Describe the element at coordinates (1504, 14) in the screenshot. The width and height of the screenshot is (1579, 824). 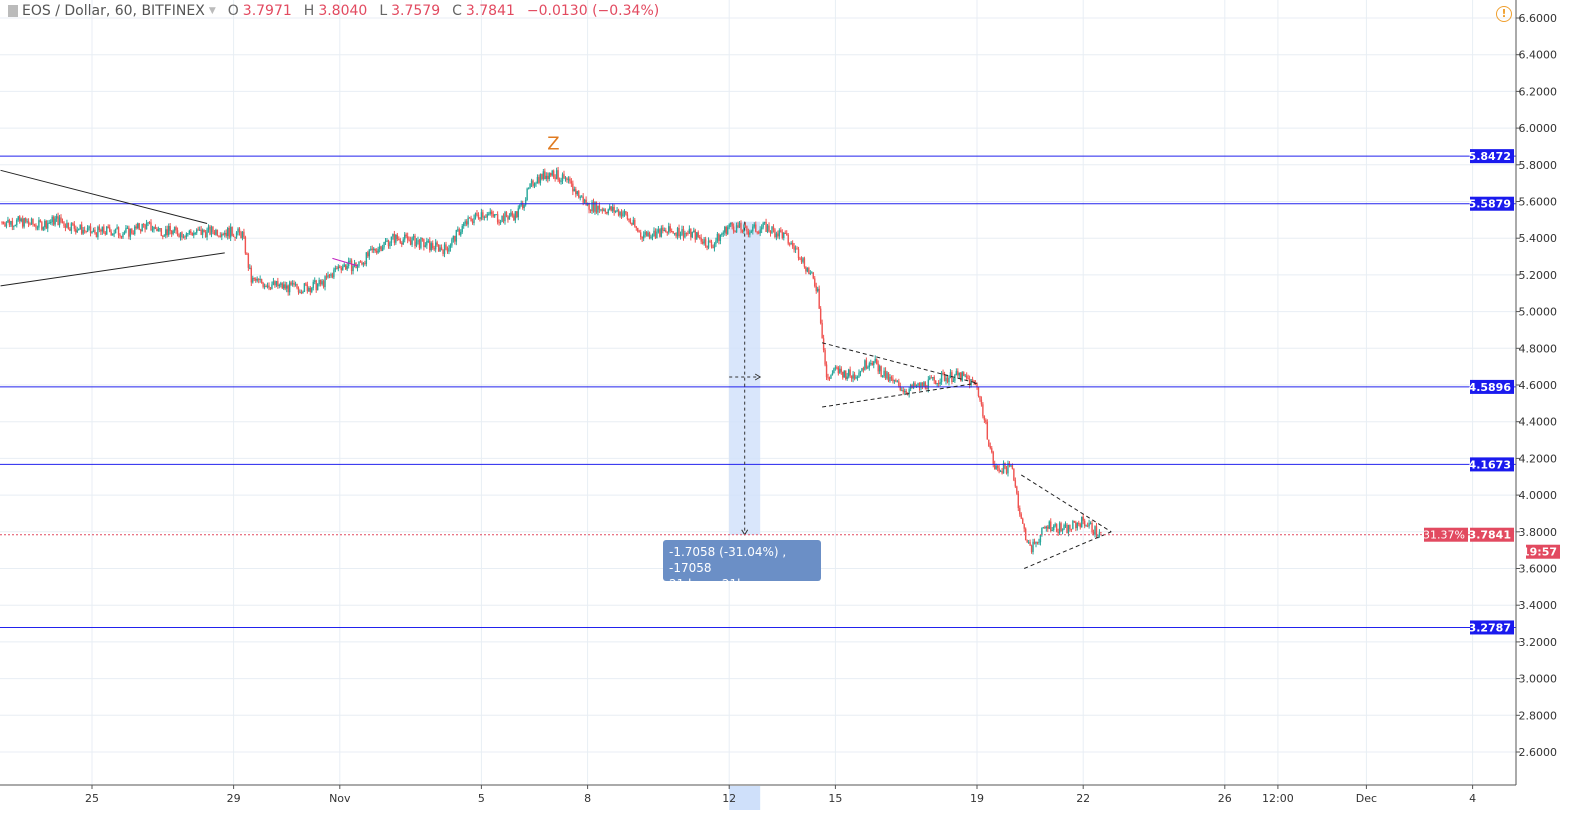
I see `alert-icon: !` at that location.